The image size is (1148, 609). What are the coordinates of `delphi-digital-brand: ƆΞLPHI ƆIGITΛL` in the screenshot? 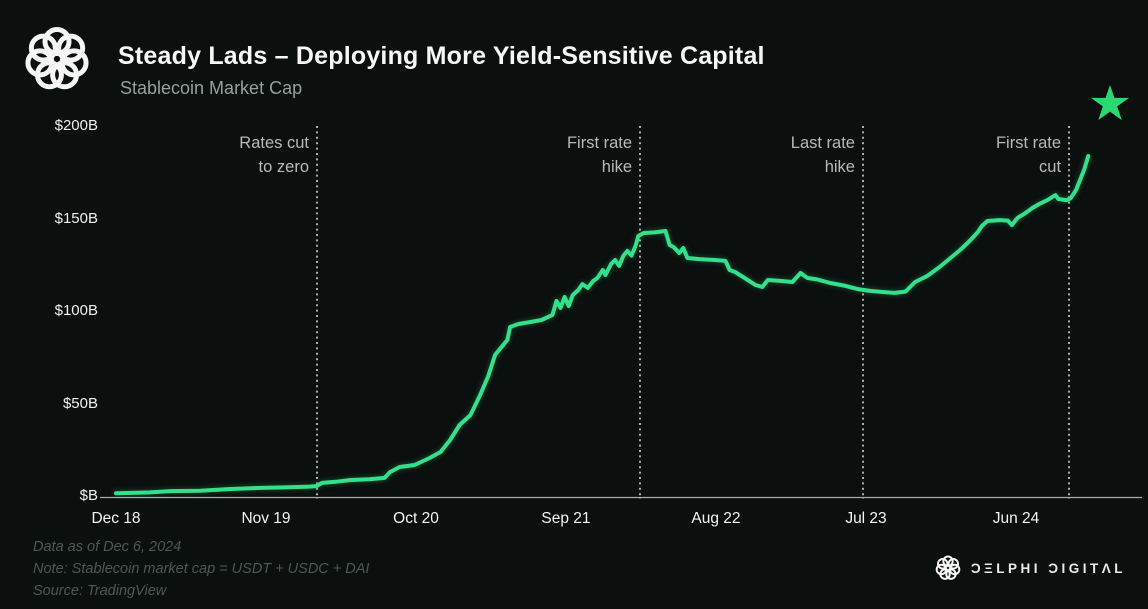 It's located at (1030, 568).